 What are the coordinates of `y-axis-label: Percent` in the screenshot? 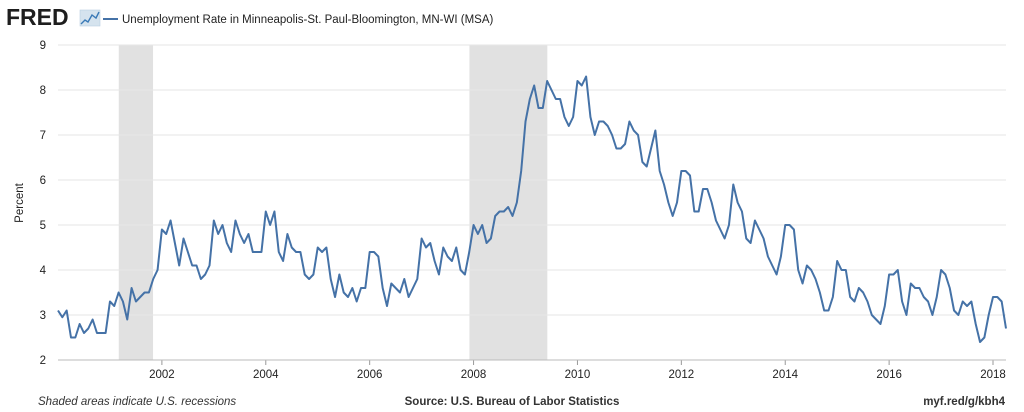 It's located at (20, 202).